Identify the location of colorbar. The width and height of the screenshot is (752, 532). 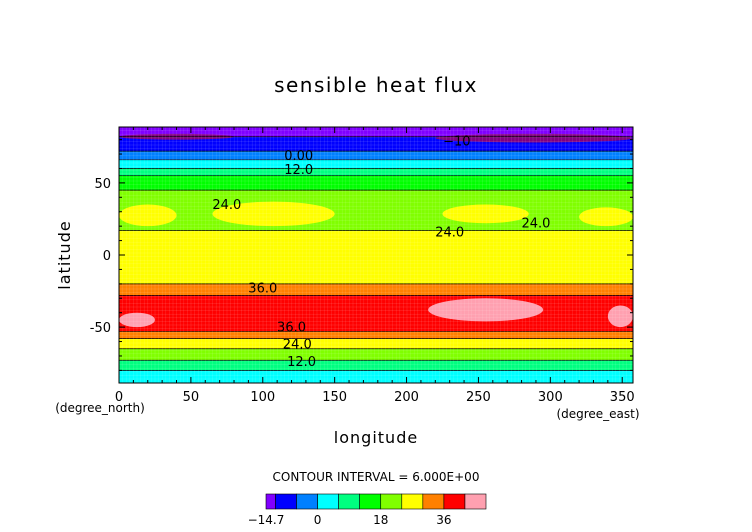
(376, 501).